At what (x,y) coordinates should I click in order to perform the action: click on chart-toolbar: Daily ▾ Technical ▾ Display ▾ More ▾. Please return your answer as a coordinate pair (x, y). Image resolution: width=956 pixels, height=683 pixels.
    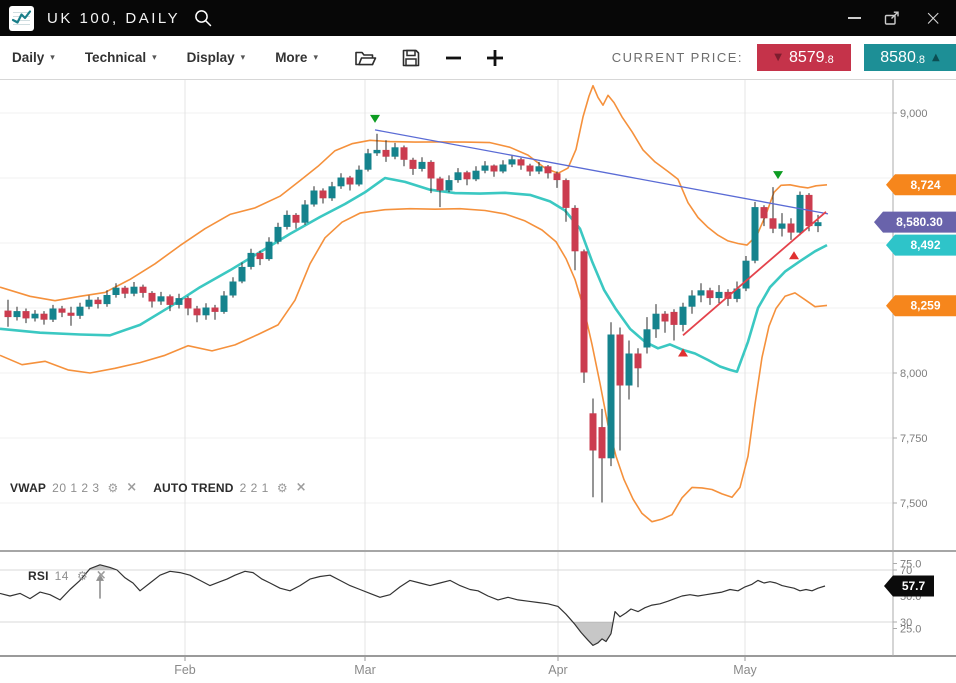
    Looking at the image, I should click on (478, 58).